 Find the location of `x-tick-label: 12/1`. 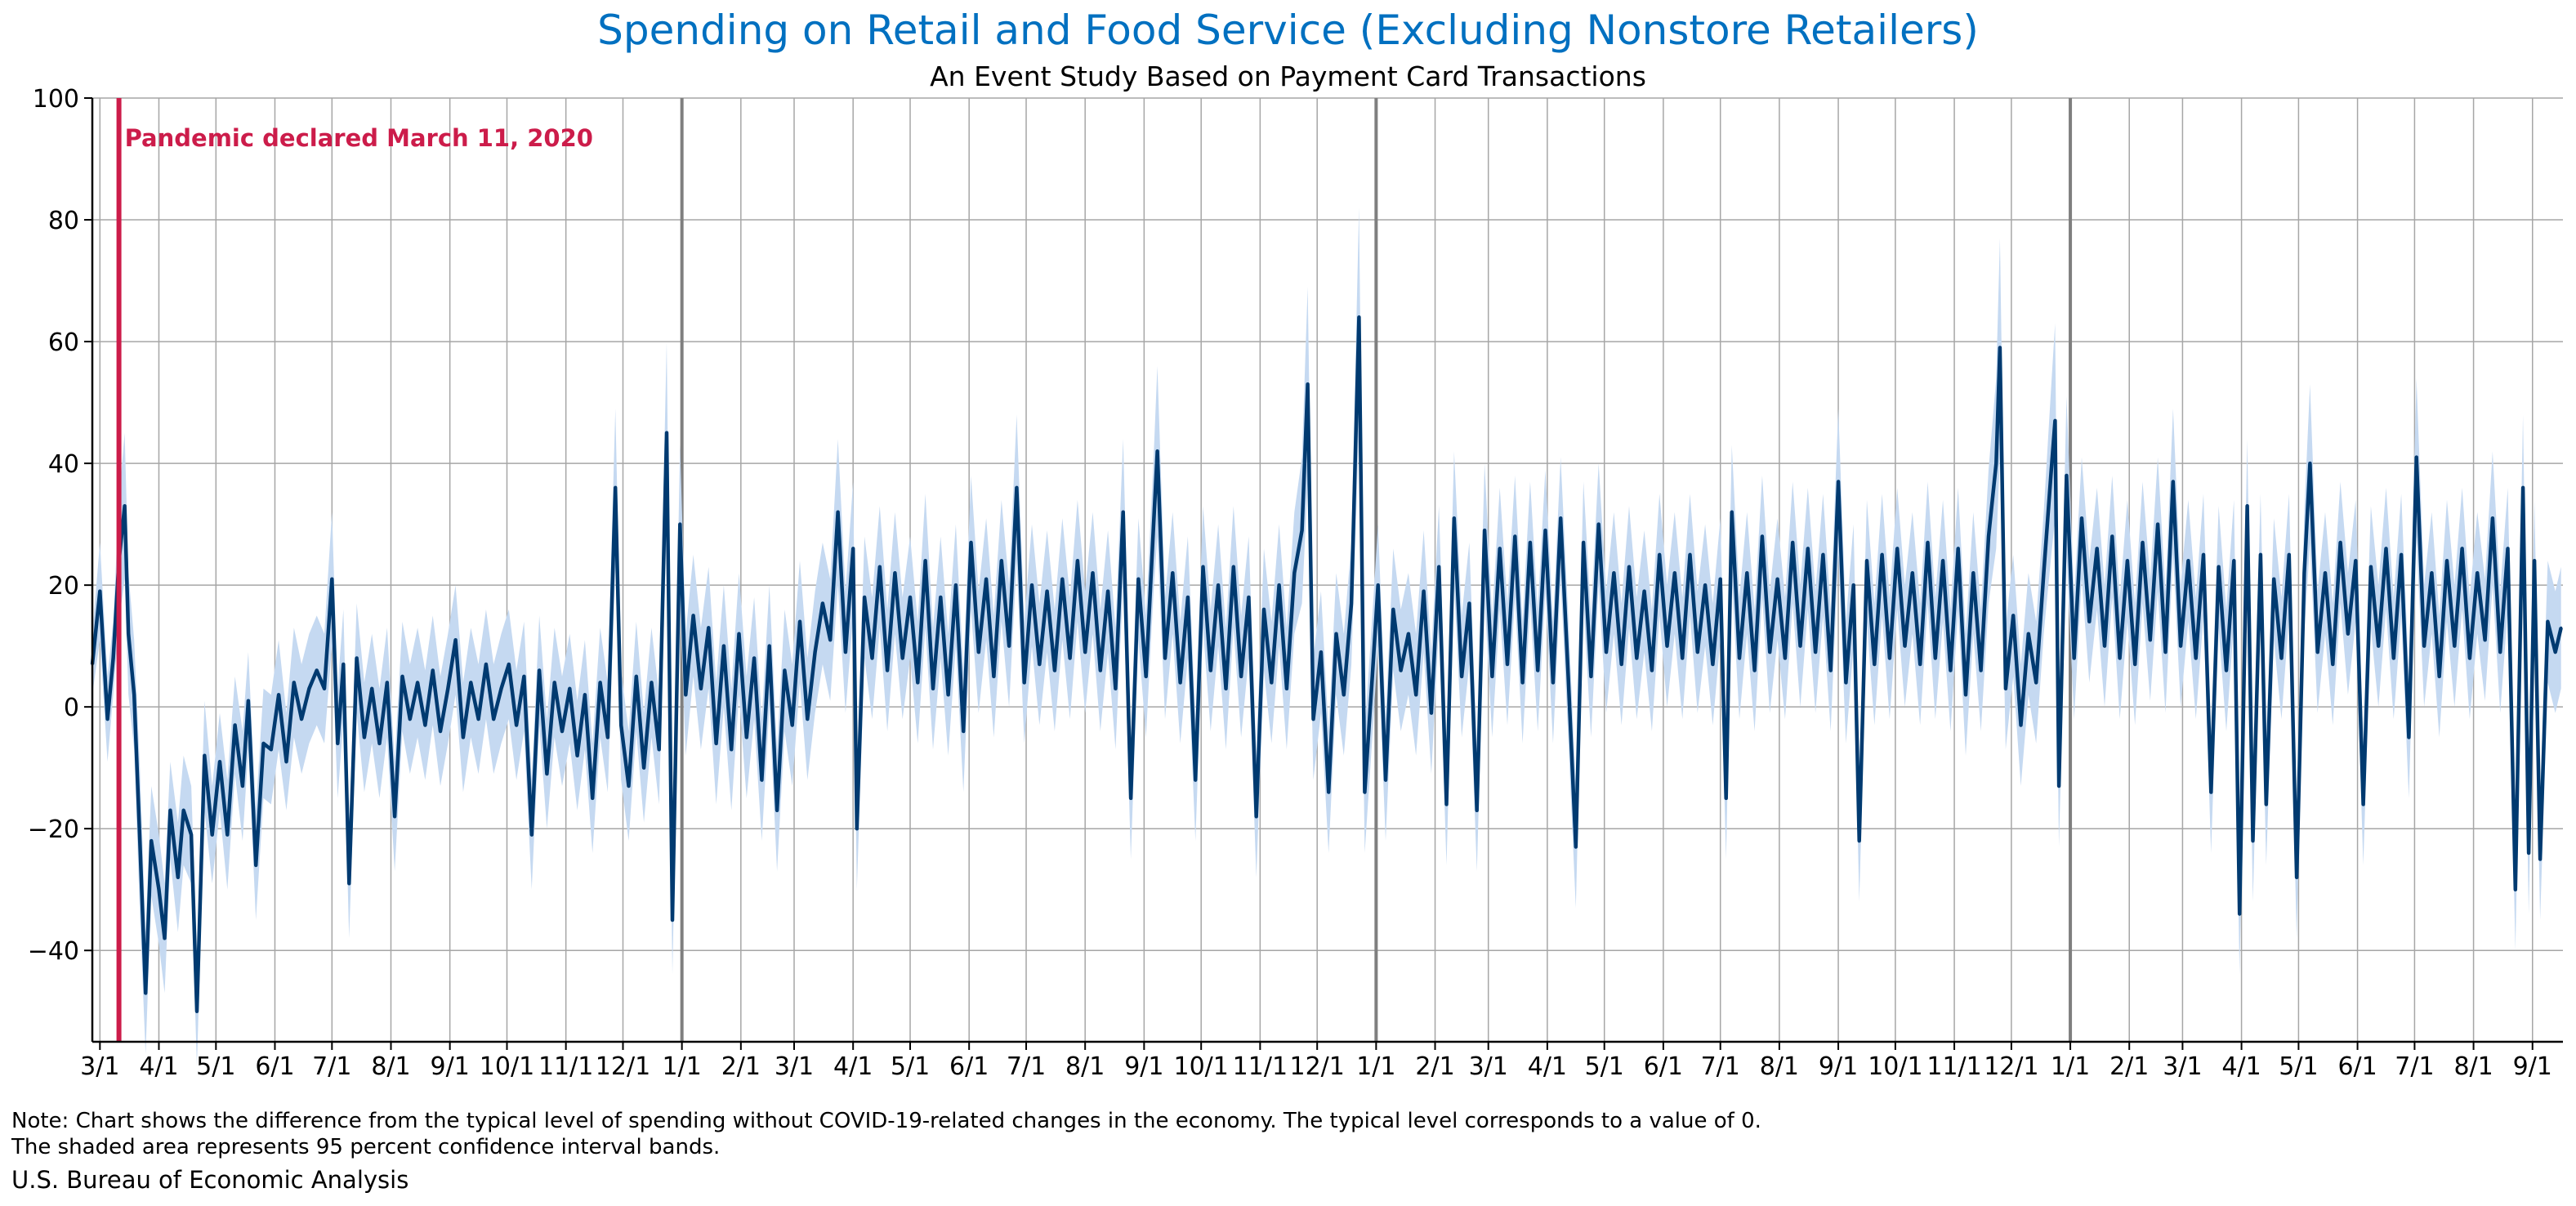

x-tick-label: 12/1 is located at coordinates (623, 1066).